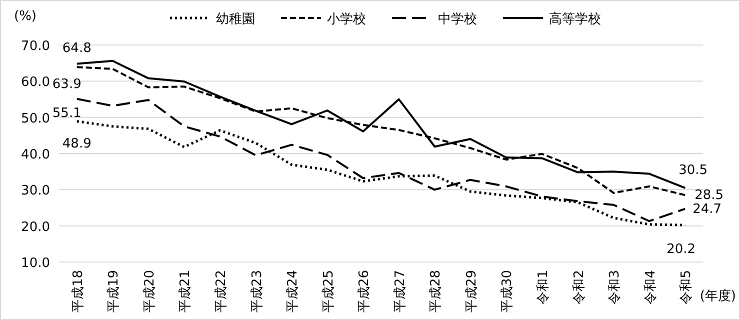 The height and width of the screenshot is (320, 740). Describe the element at coordinates (328, 291) in the screenshot. I see `x-tick-label: 平成25` at that location.